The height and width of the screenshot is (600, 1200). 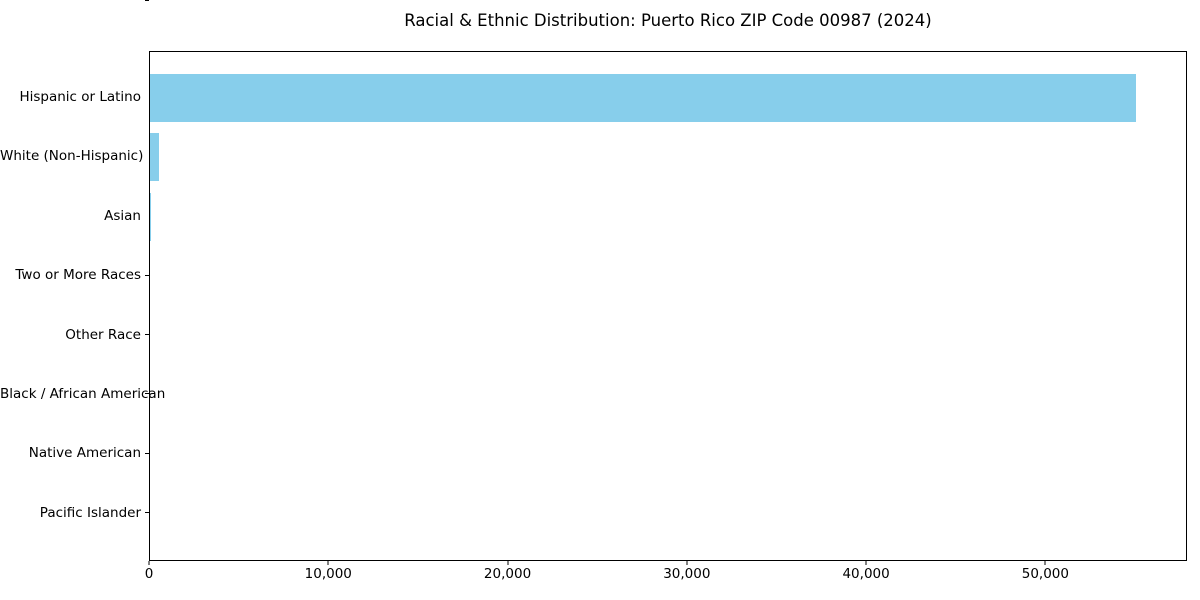 What do you see at coordinates (149, 574) in the screenshot?
I see `x-tick-label: 0` at bounding box center [149, 574].